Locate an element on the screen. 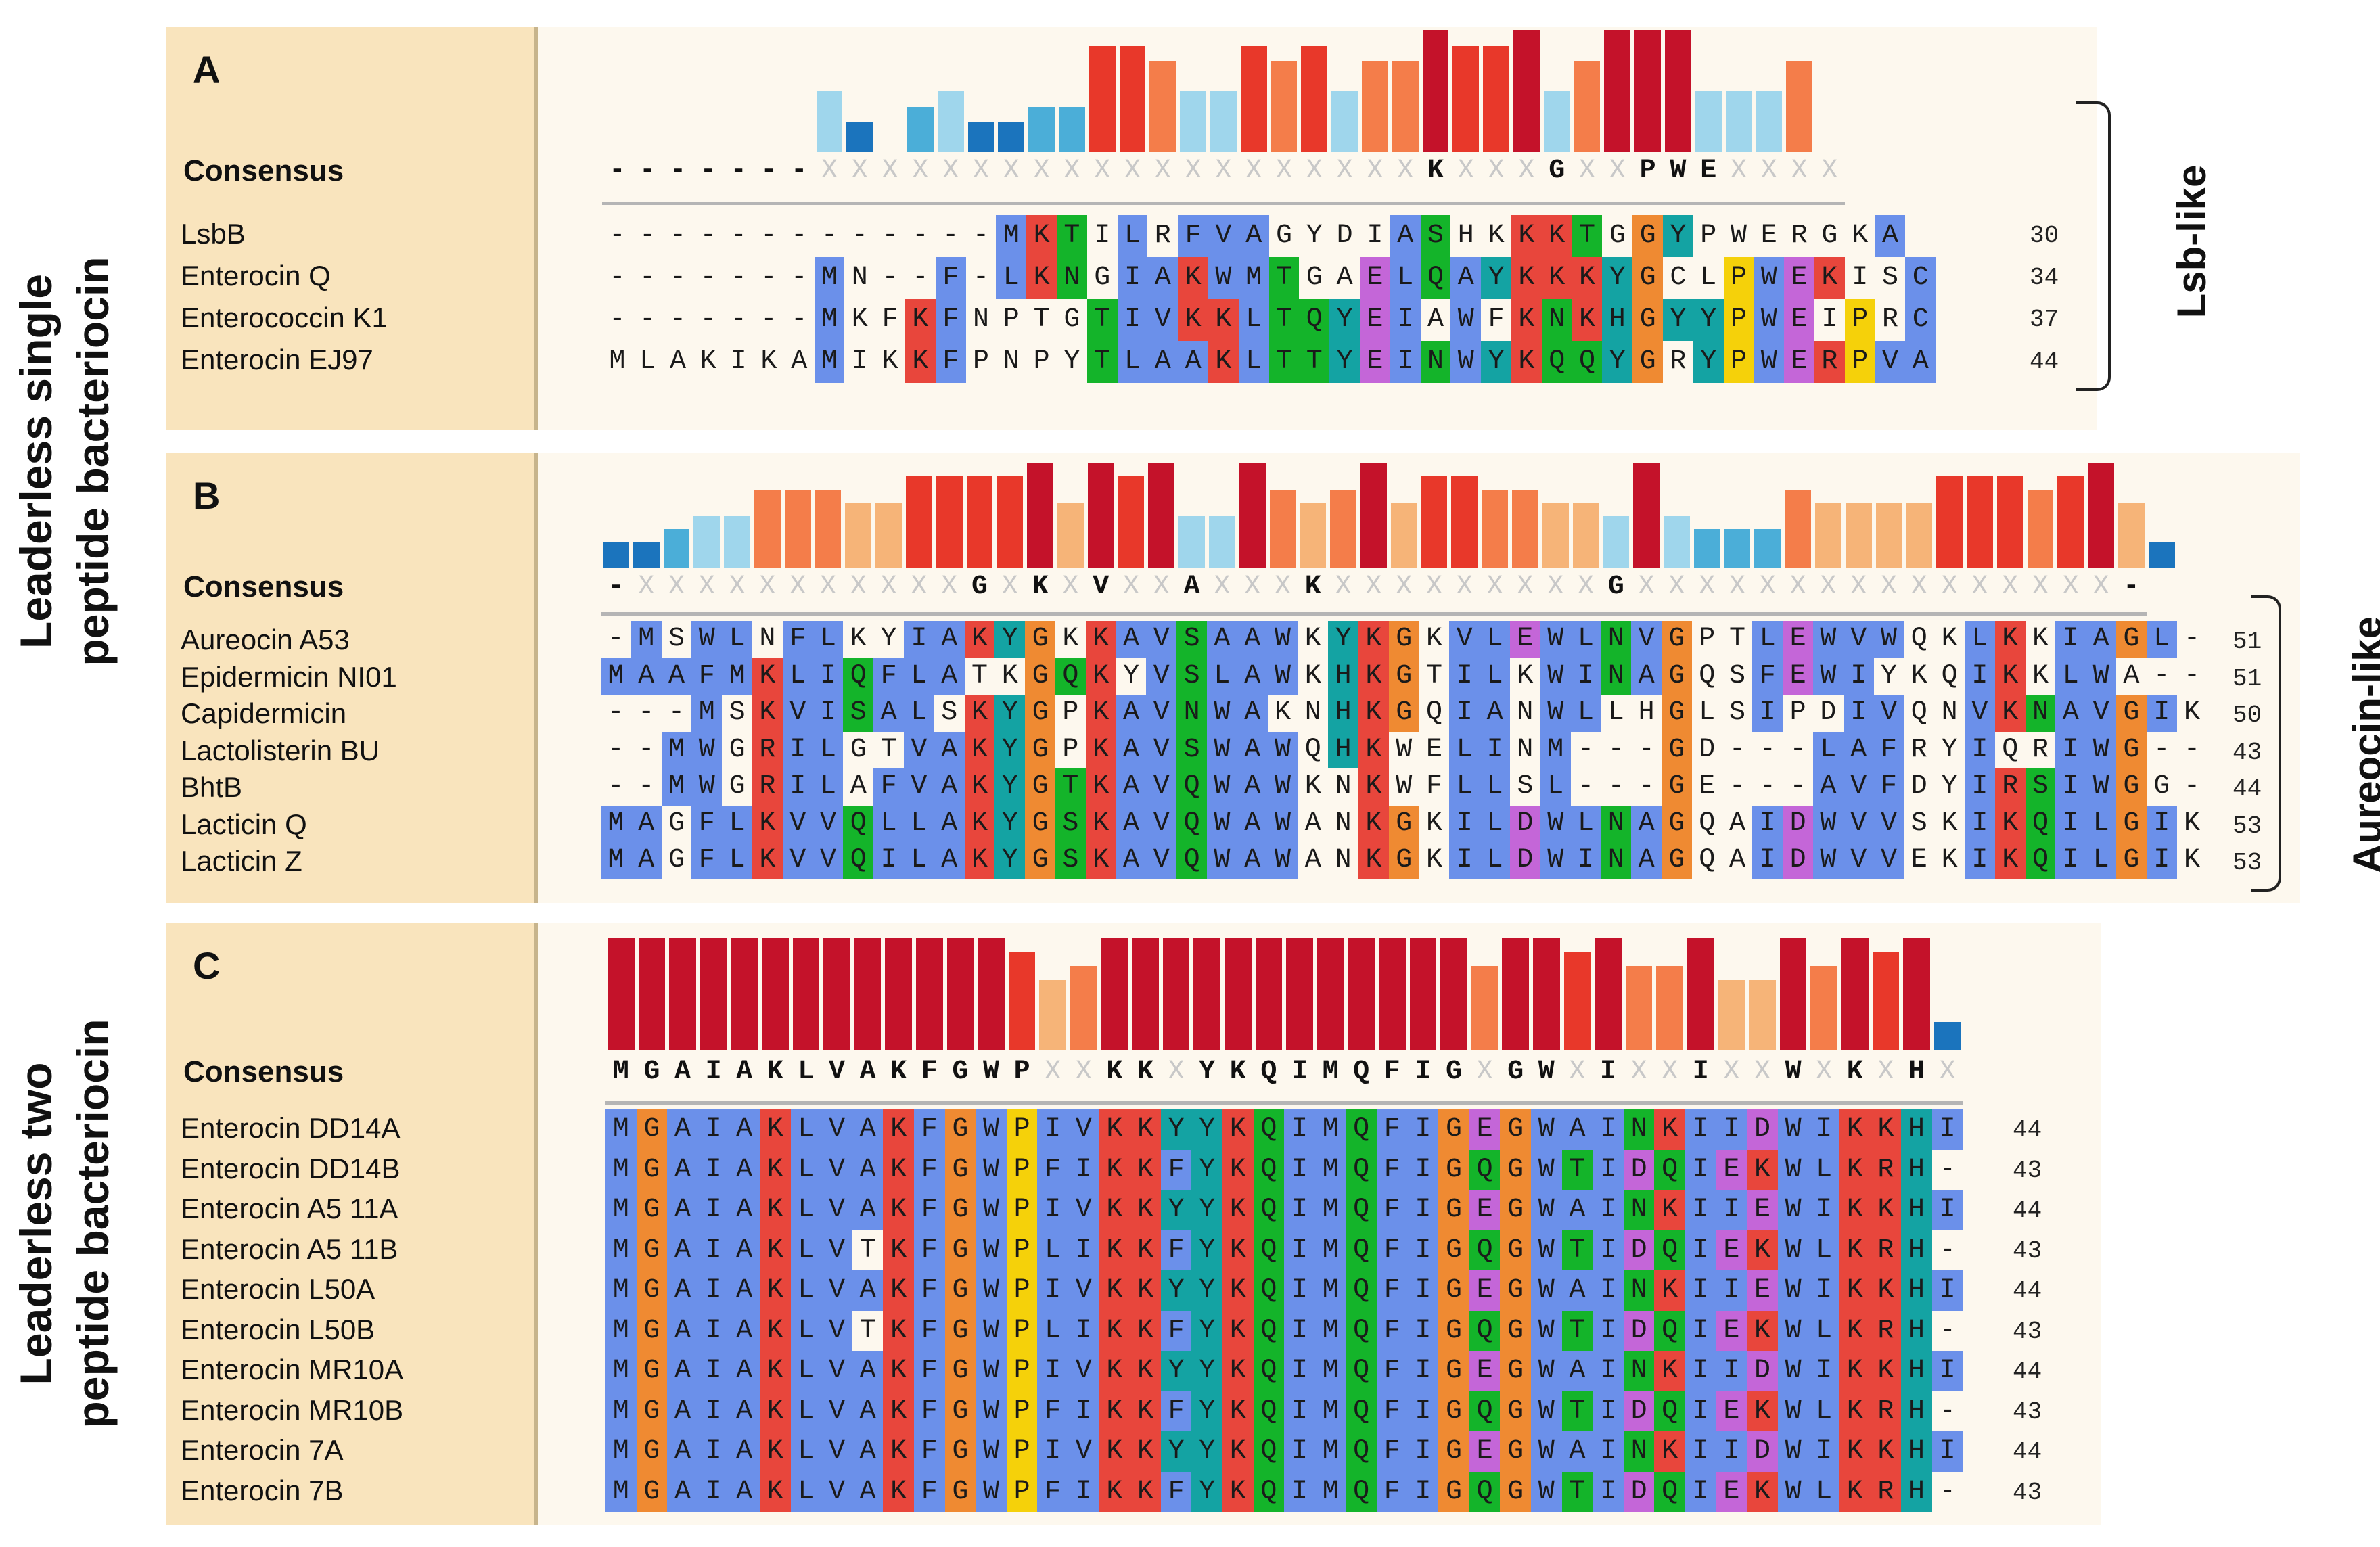  residue: W is located at coordinates (1547, 1452).